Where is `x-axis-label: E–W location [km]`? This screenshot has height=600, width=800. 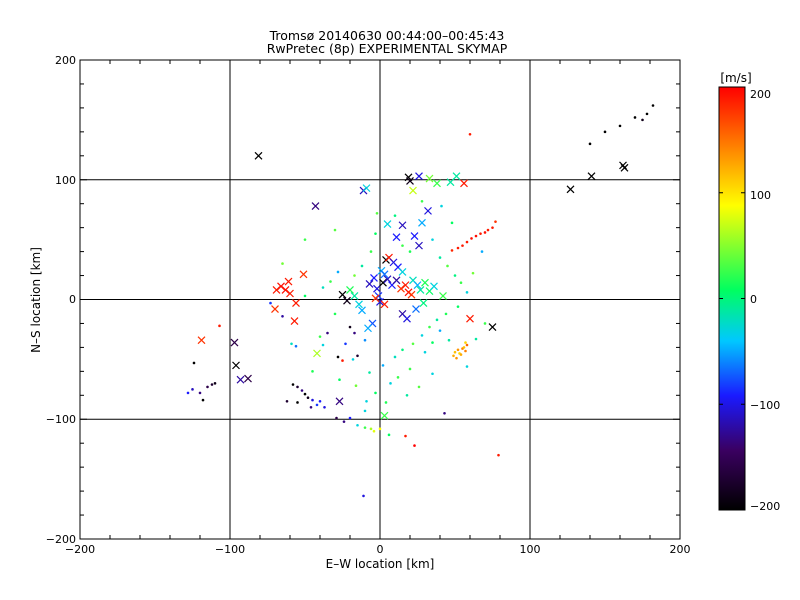
x-axis-label: E–W location [km] is located at coordinates (380, 564).